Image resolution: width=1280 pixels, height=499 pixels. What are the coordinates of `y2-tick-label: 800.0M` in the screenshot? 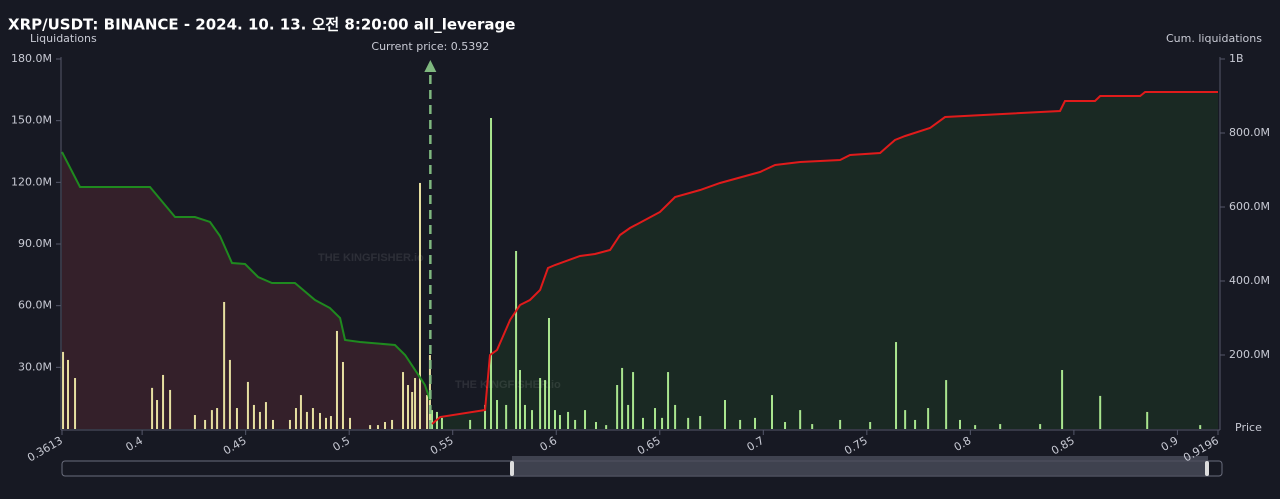 It's located at (1249, 132).